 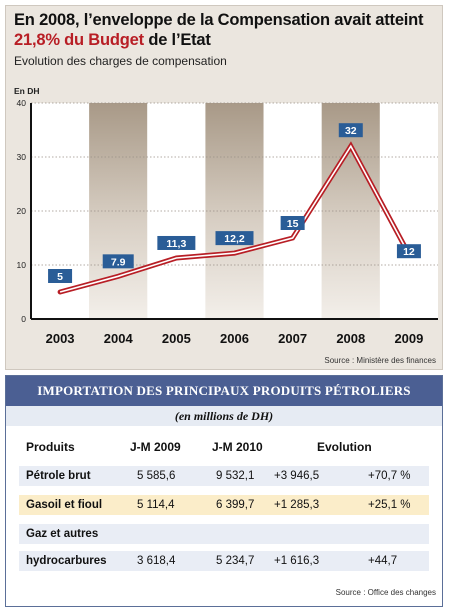 What do you see at coordinates (58, 476) in the screenshot?
I see `cell-product: Pétrole brut` at bounding box center [58, 476].